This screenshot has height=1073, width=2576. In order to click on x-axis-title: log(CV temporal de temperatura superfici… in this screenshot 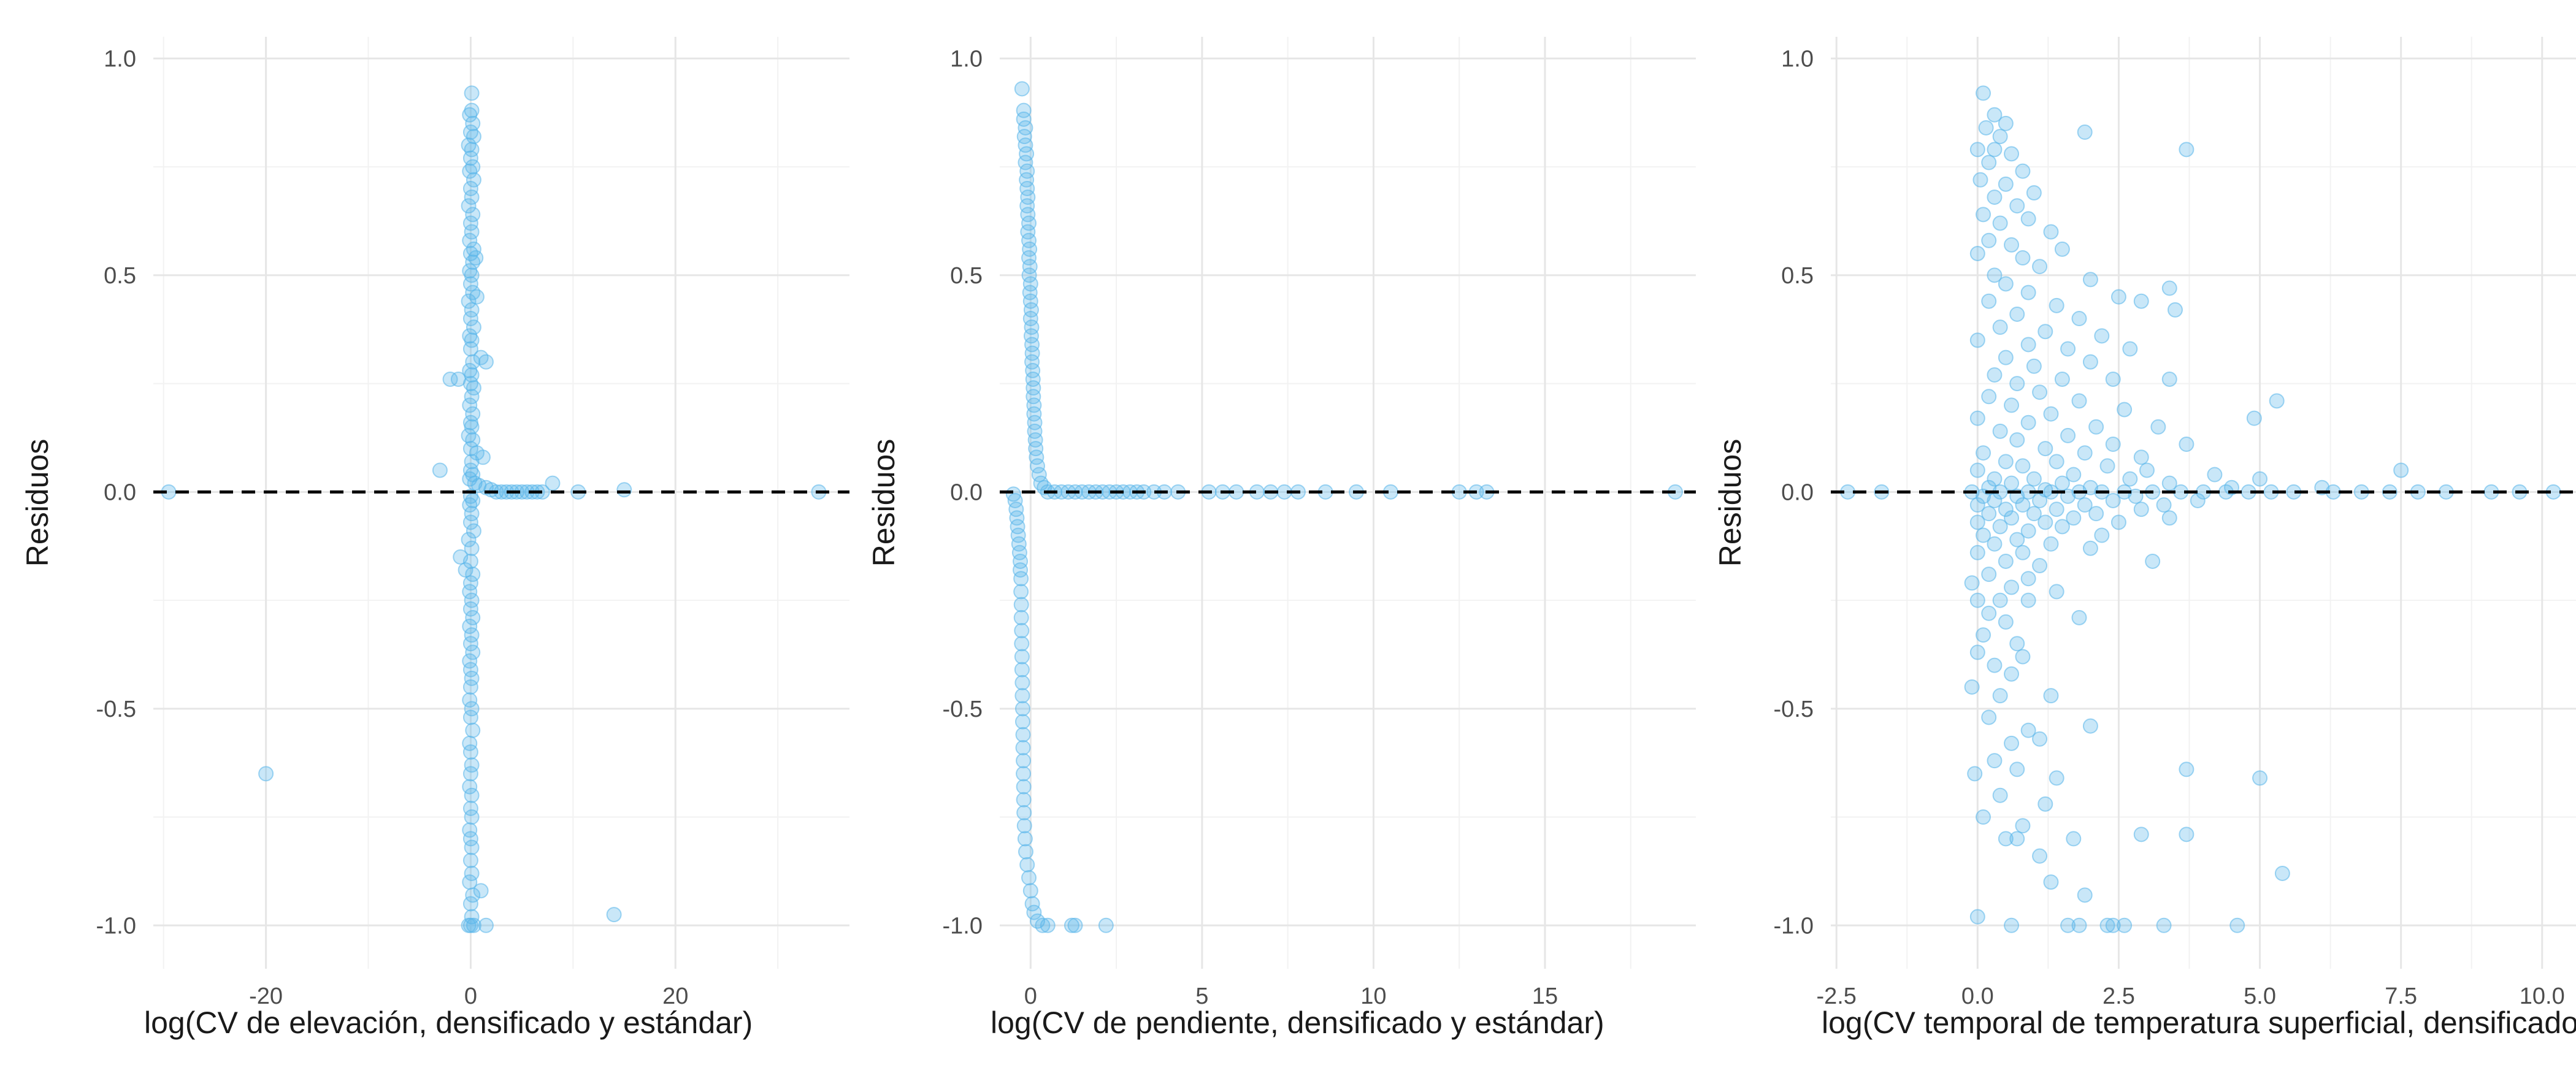, I will do `click(2199, 1023)`.